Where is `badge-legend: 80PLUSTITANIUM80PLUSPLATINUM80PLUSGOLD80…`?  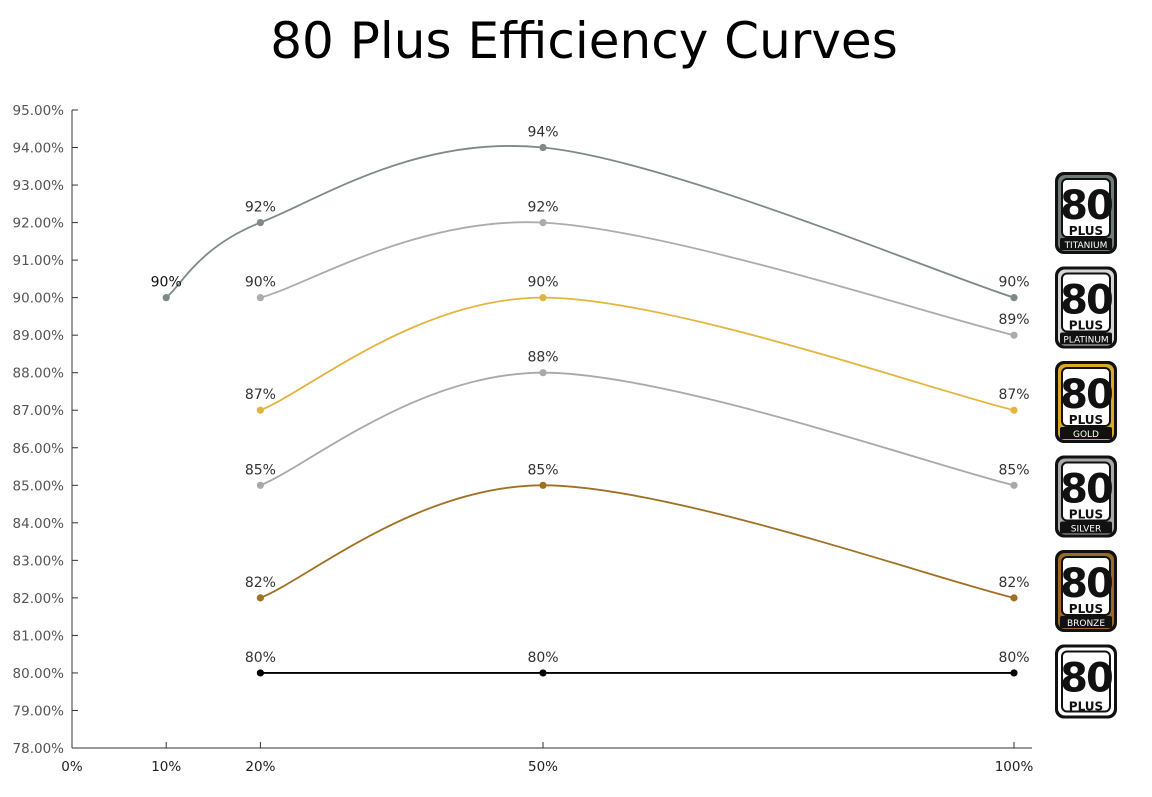 badge-legend: 80PLUSTITANIUM80PLUSPLATINUM80PLUSGOLD80… is located at coordinates (1086, 445).